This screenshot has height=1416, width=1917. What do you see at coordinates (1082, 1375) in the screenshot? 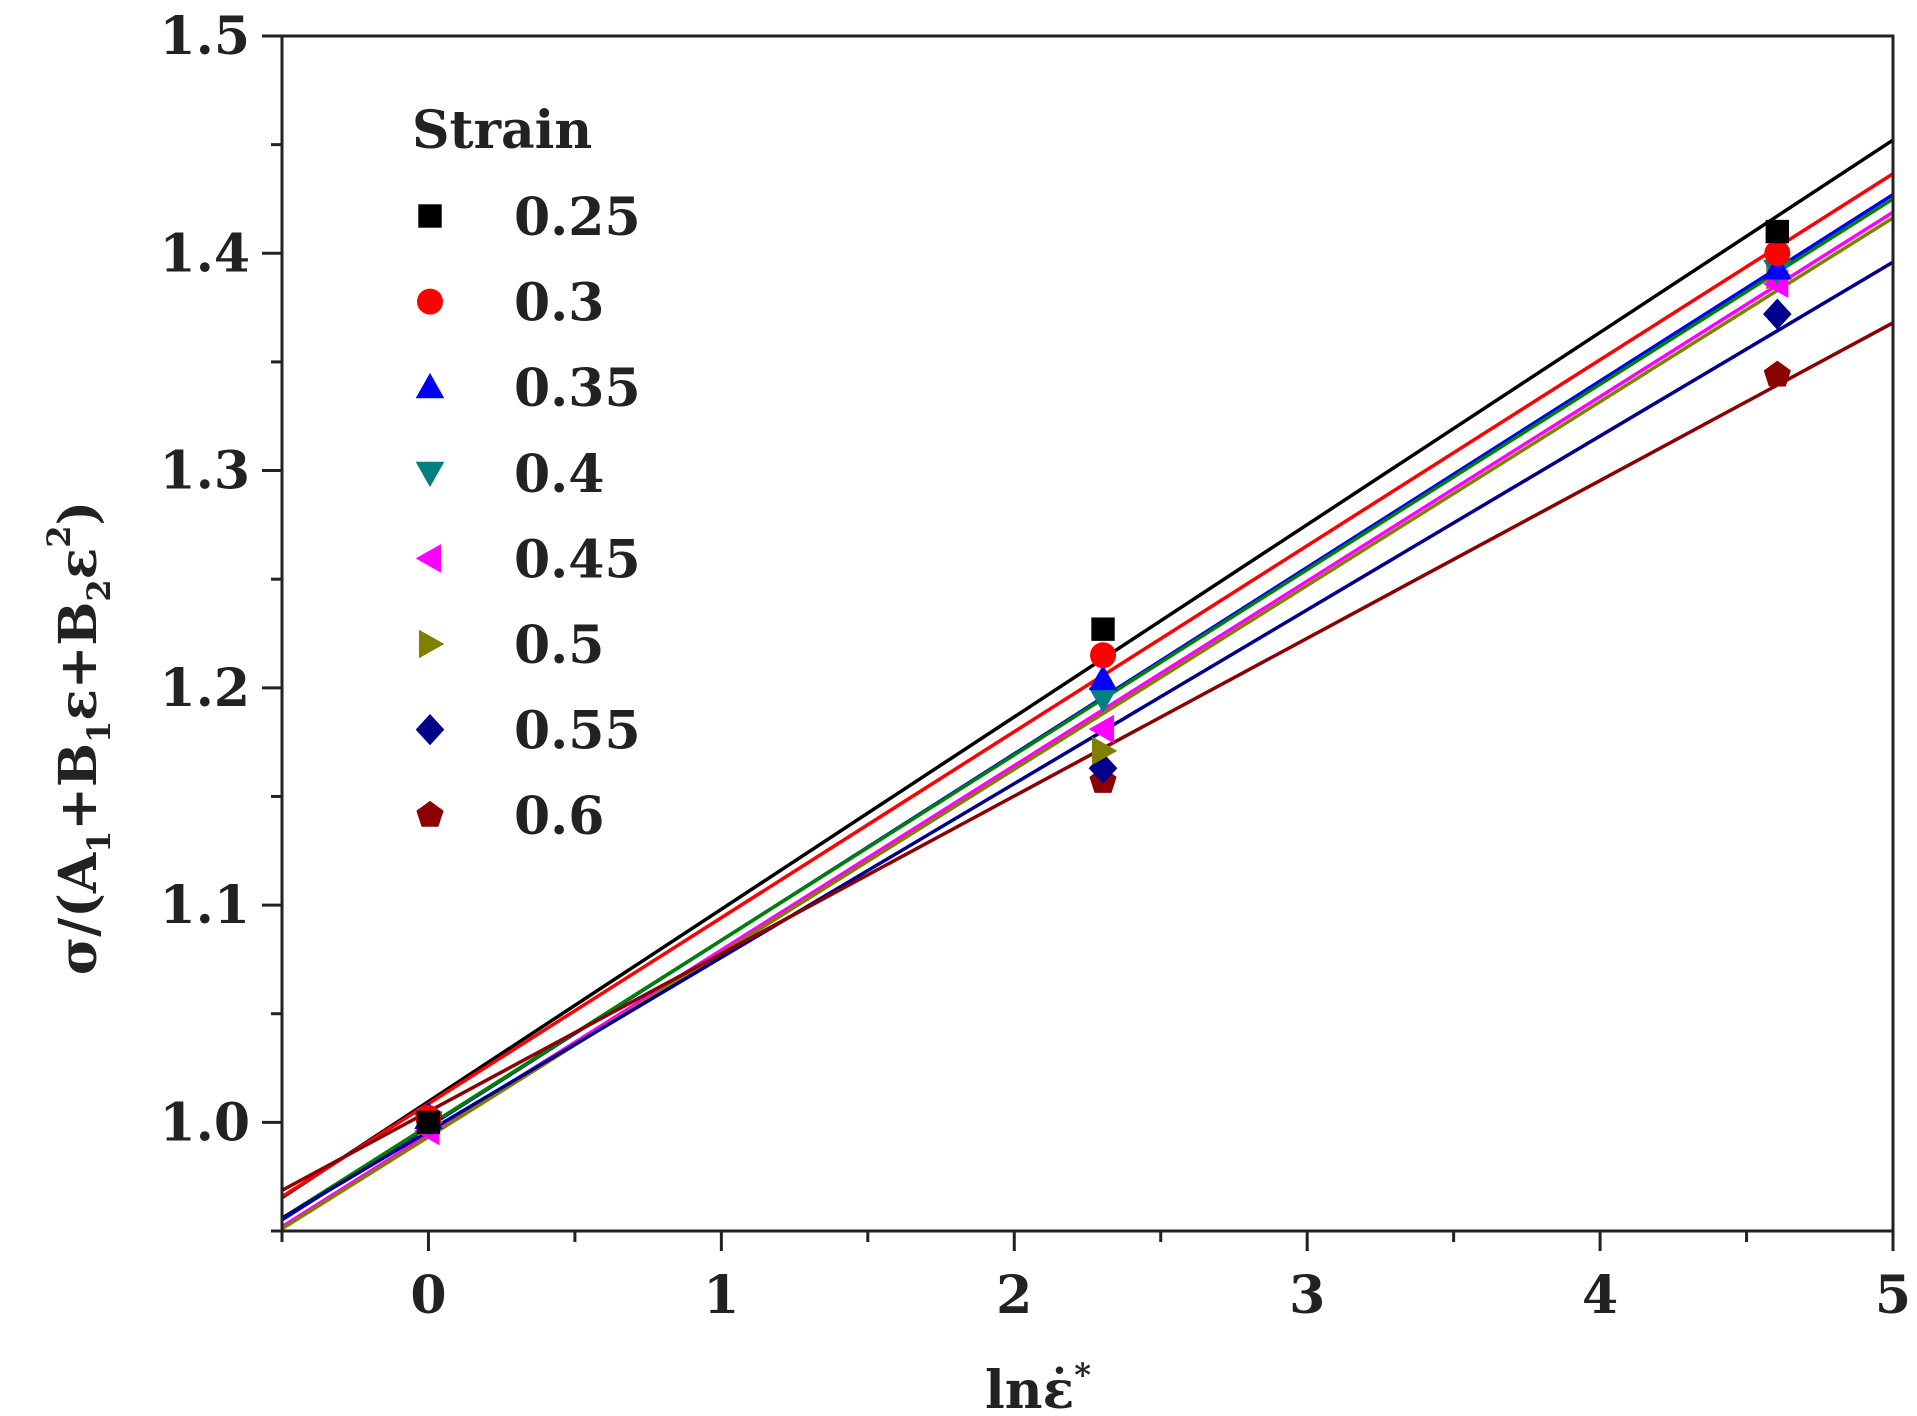
I see `x-axis-title-sup: *` at bounding box center [1082, 1375].